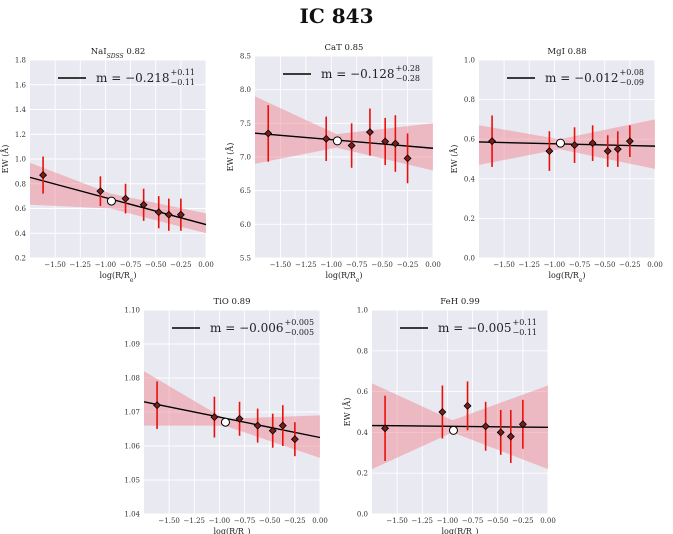 Image resolution: width=673 pixels, height=534 pixels. Describe the element at coordinates (336, 16) in the screenshot. I see `figure-title: IC 843` at that location.